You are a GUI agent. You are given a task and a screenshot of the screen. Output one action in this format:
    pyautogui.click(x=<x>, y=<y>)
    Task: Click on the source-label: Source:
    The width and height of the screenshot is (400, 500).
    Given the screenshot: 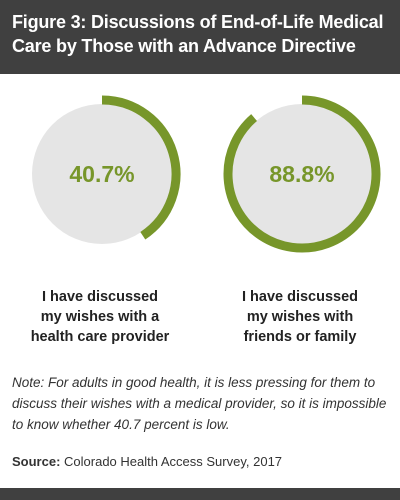 What is the action you would take?
    pyautogui.click(x=36, y=461)
    